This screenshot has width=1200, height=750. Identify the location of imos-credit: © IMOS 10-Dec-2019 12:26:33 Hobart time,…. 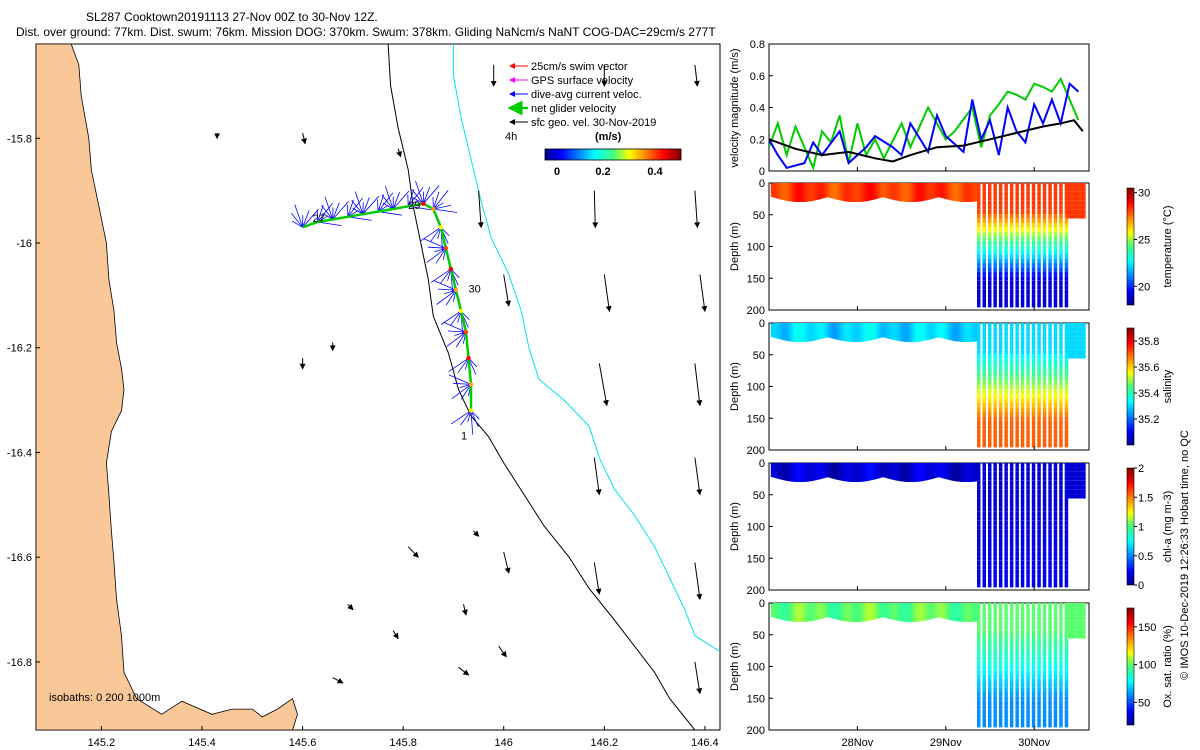
(1185, 555).